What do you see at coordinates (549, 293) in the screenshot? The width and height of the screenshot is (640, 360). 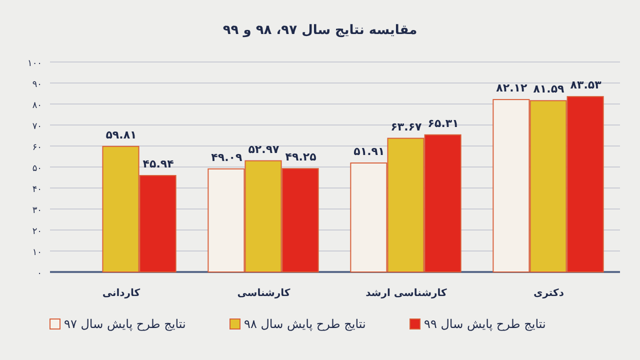 I see `x-tick-label: دکتری` at bounding box center [549, 293].